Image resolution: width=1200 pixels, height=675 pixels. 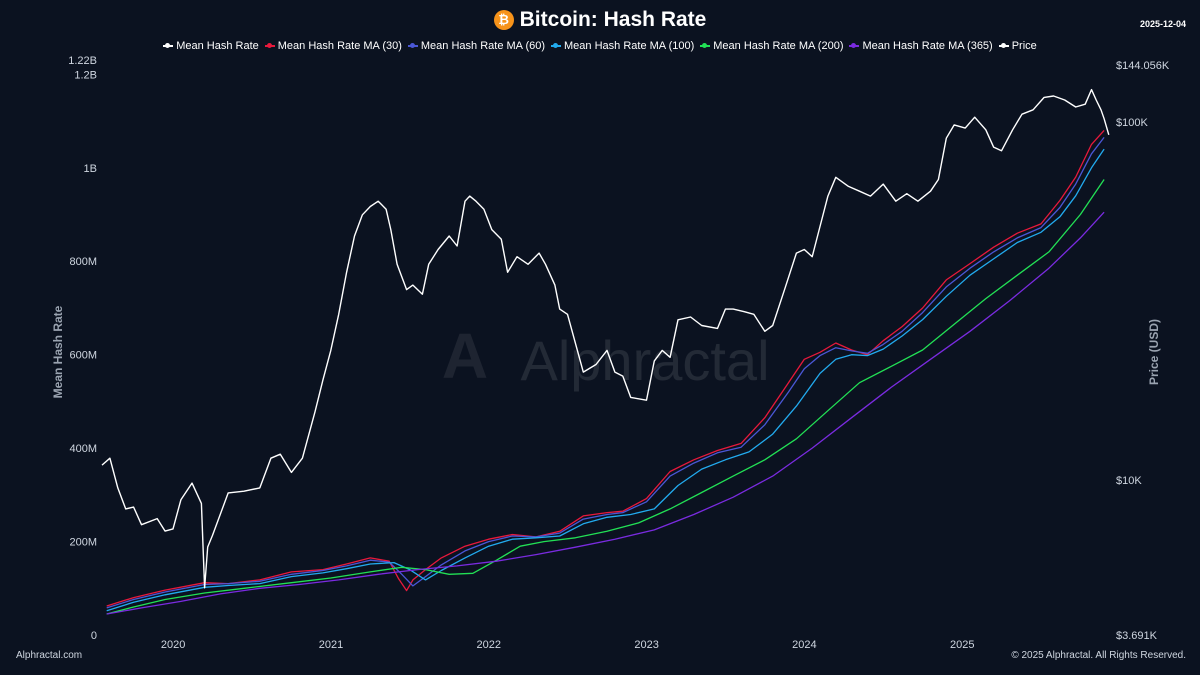 I want to click on x-tick-label: 2022, so click(x=489, y=645).